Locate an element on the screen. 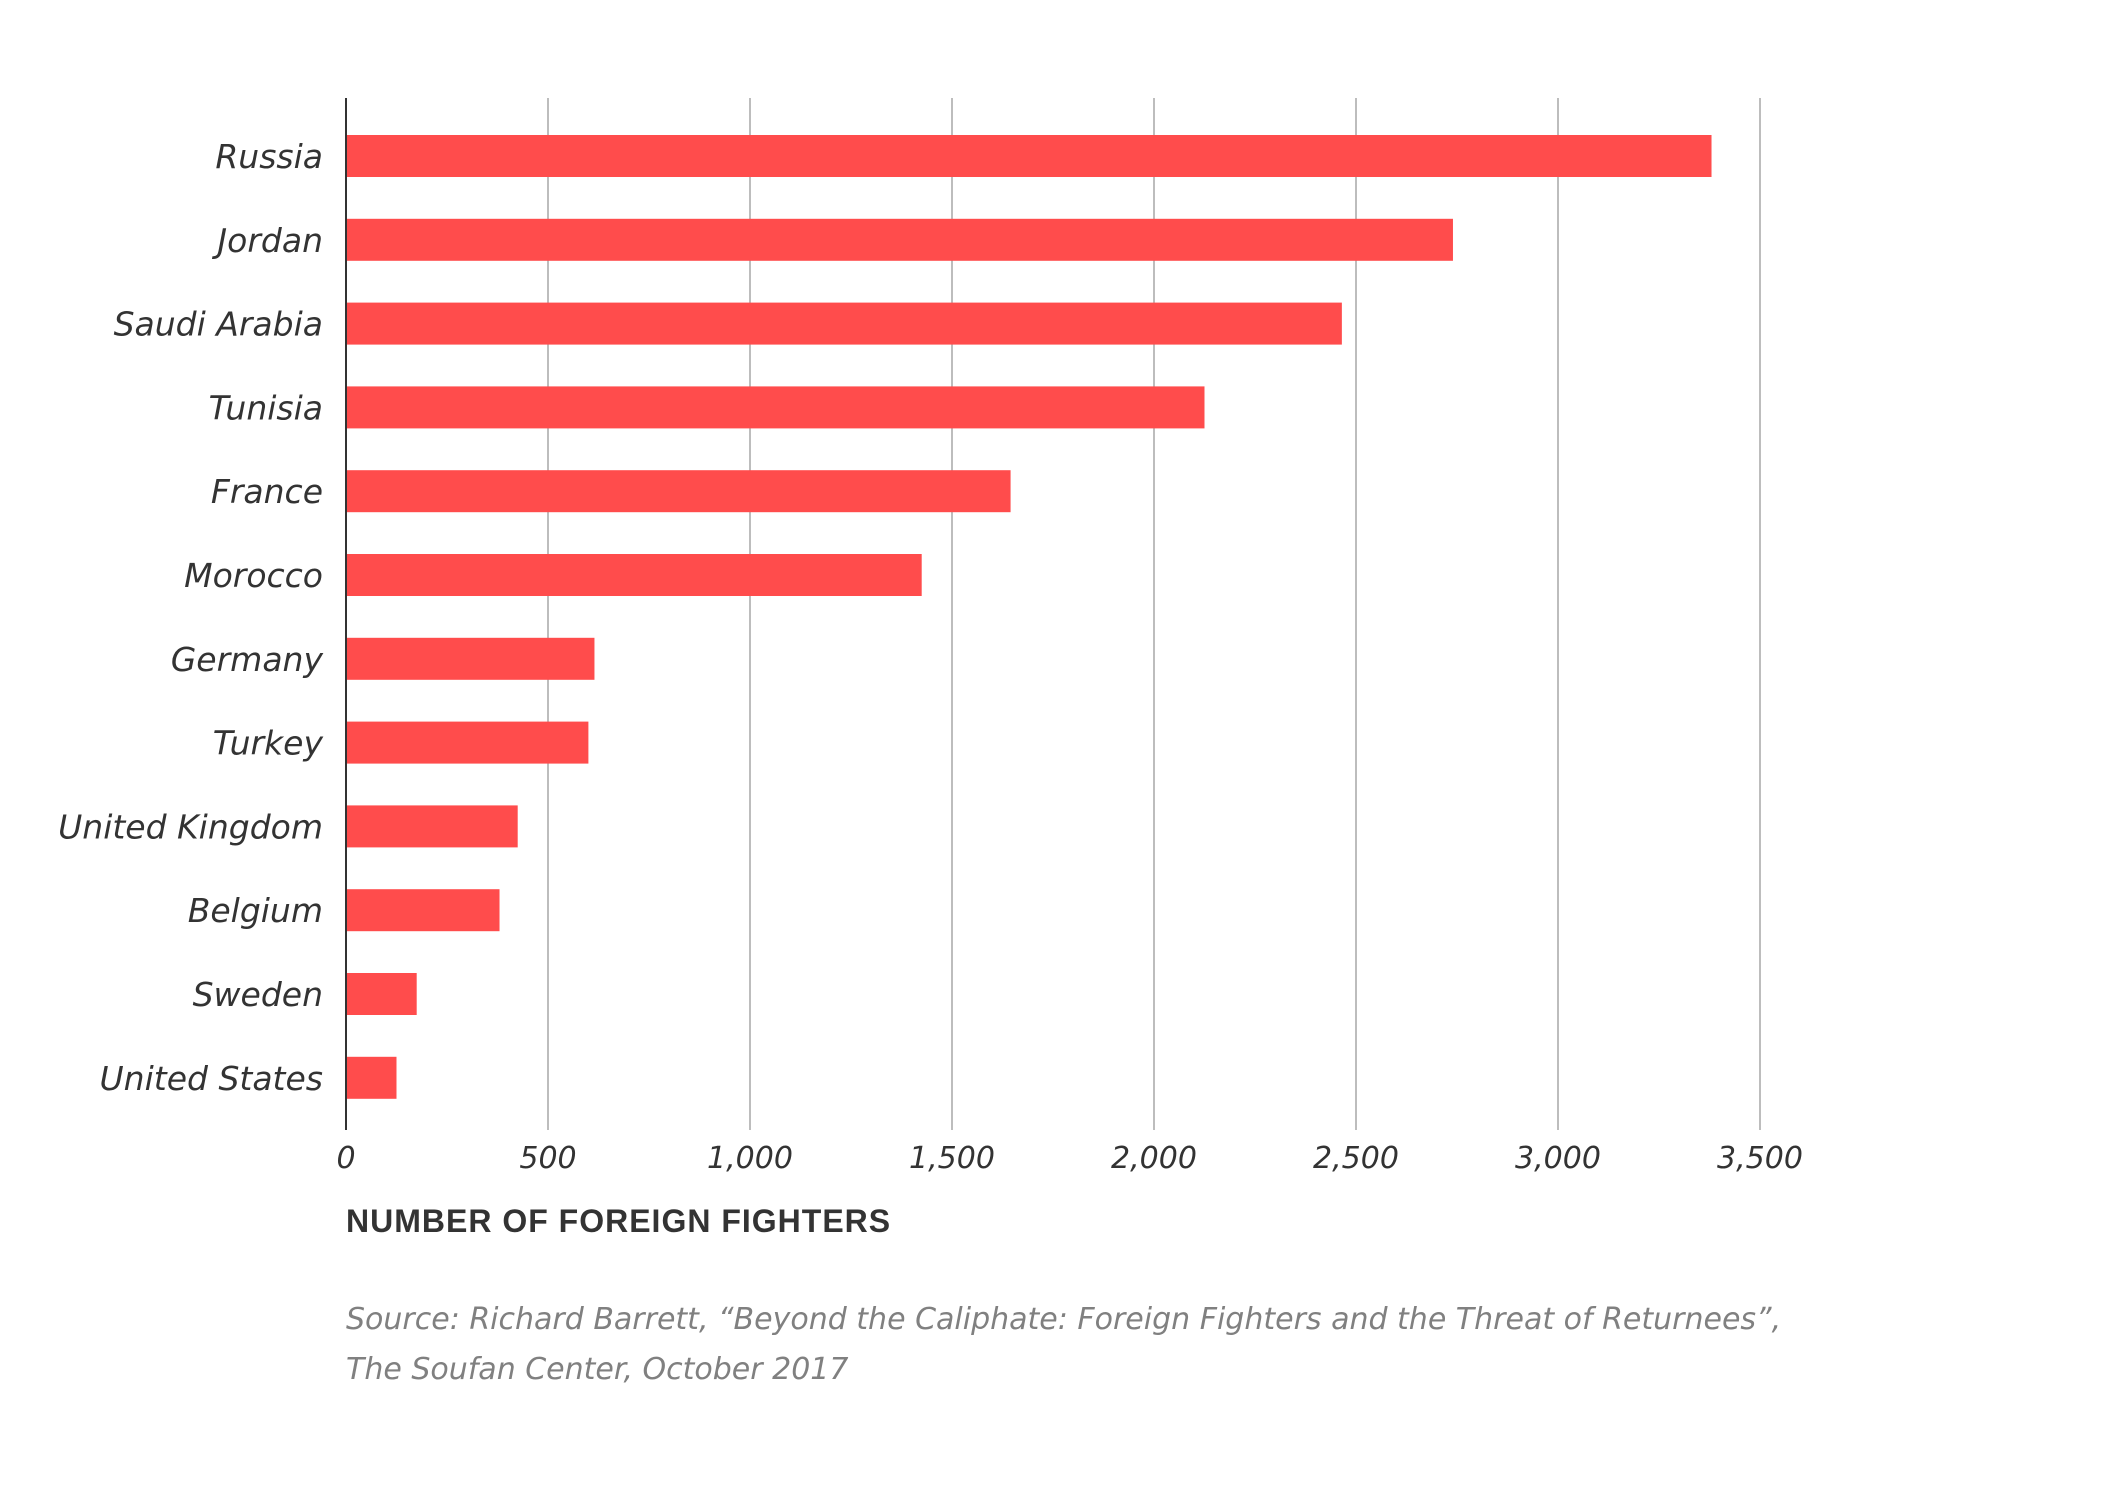 This screenshot has height=1485, width=2103. category-label: United States is located at coordinates (211, 1078).